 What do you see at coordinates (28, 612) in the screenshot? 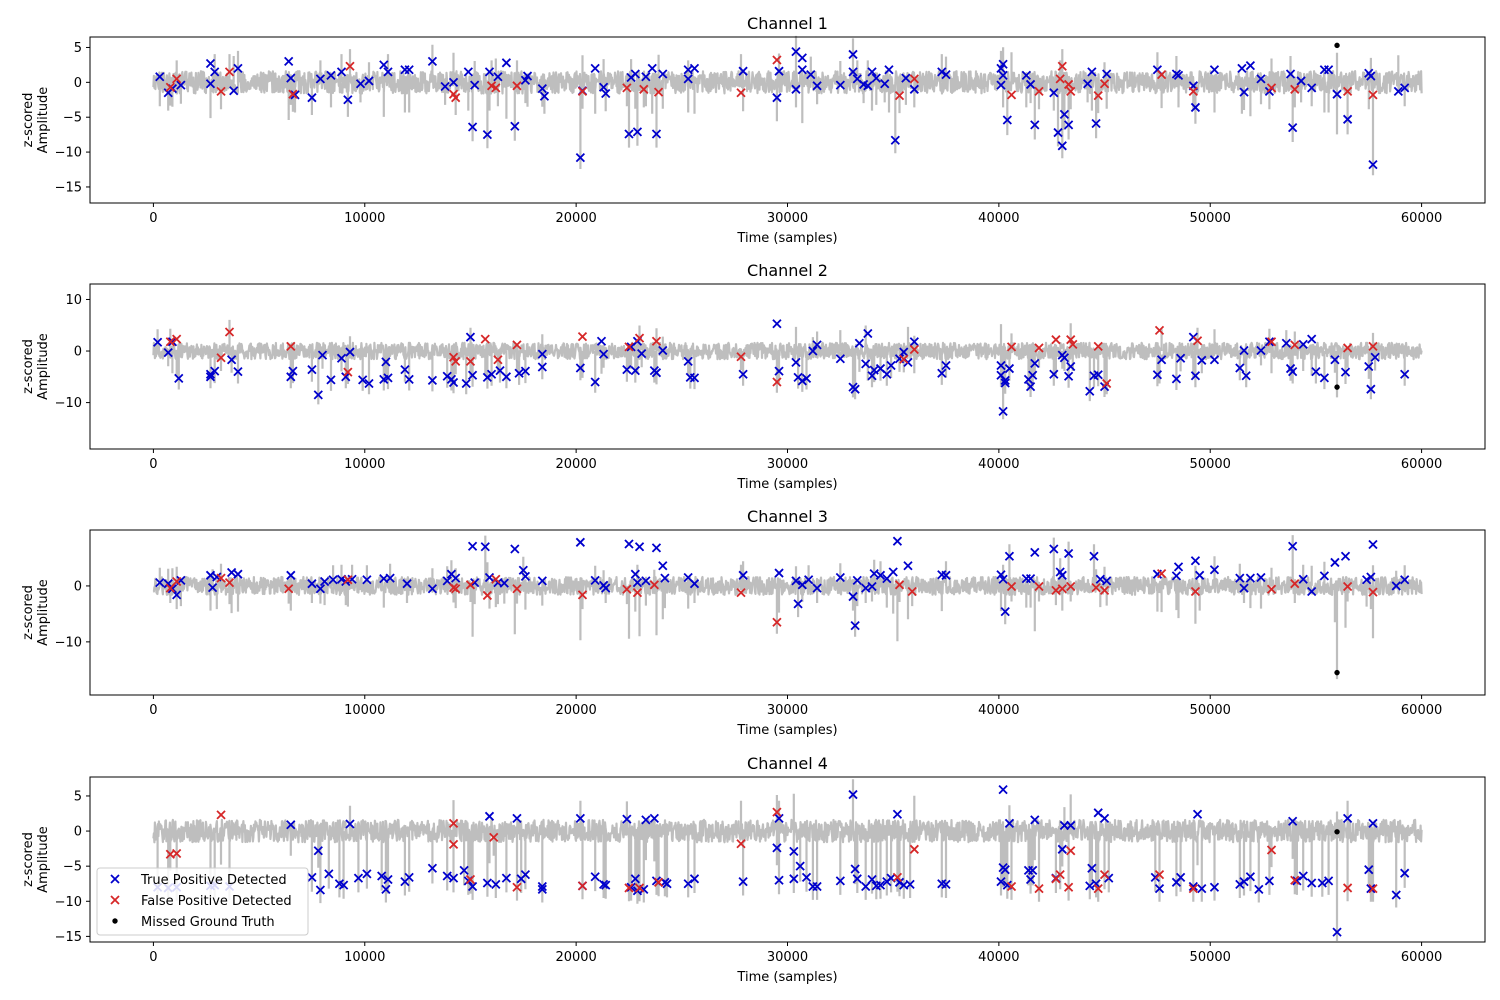
I see `y-axis-label-line1: z-scored` at bounding box center [28, 612].